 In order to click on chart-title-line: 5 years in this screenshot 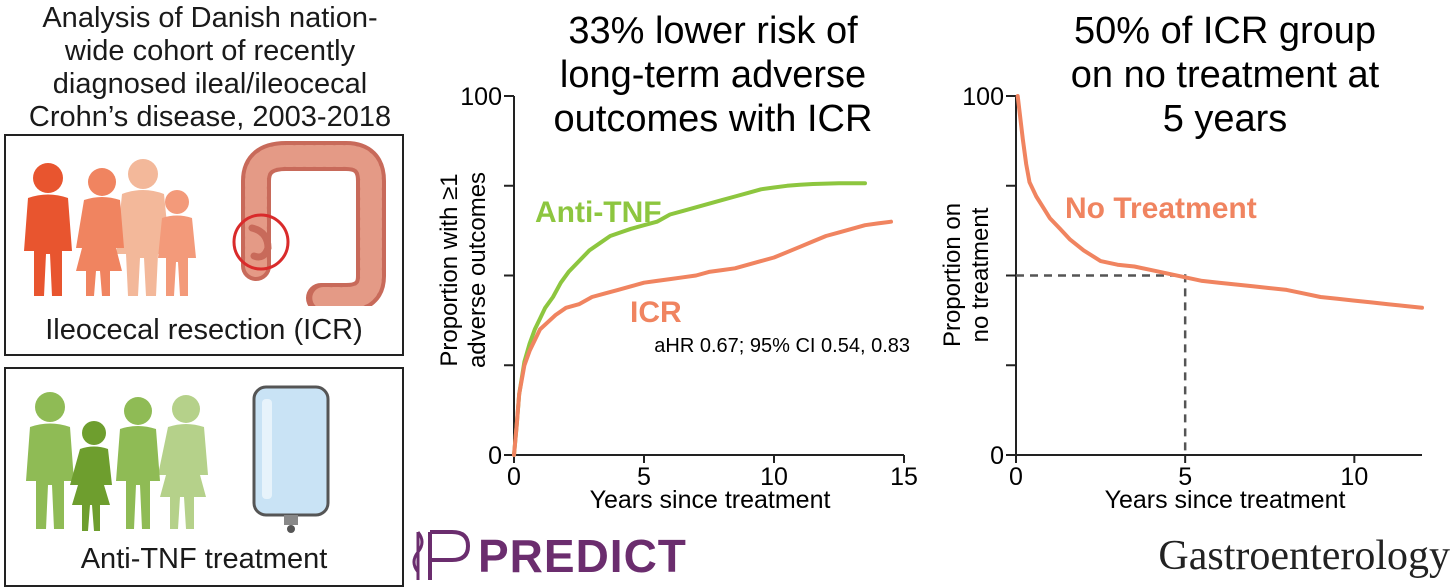, I will do `click(1225, 119)`.